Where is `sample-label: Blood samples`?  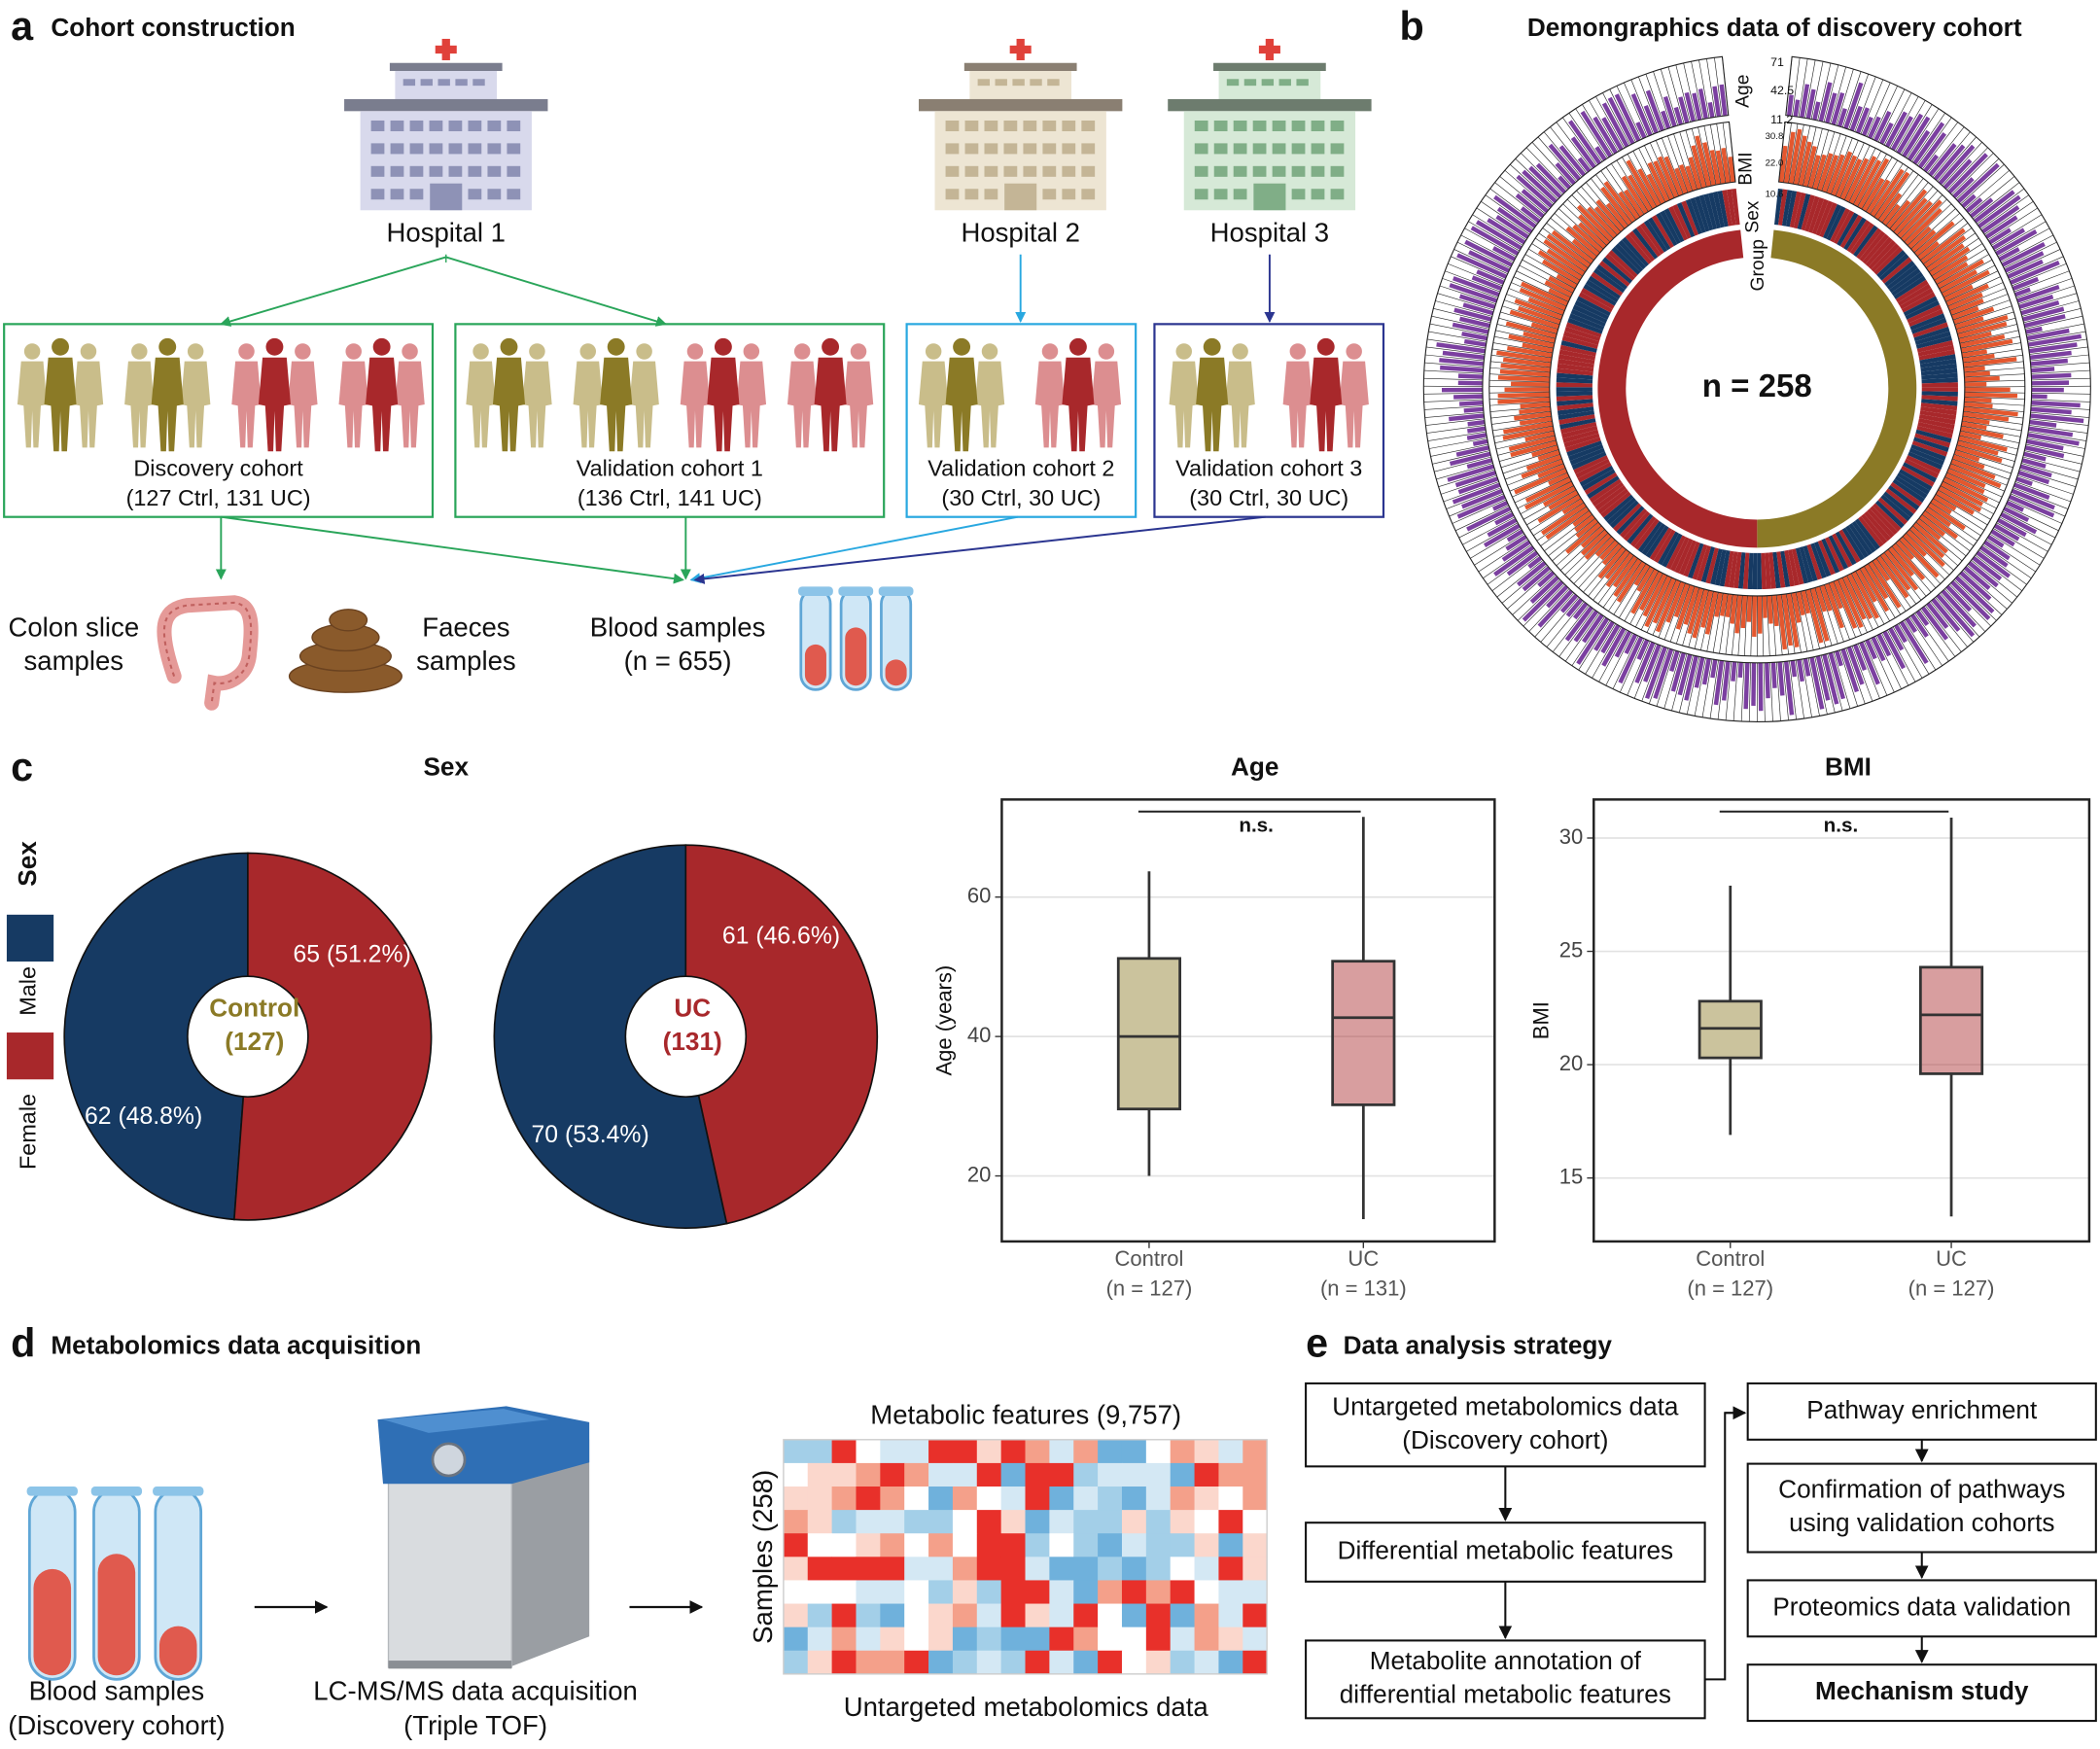
sample-label: Blood samples is located at coordinates (678, 627).